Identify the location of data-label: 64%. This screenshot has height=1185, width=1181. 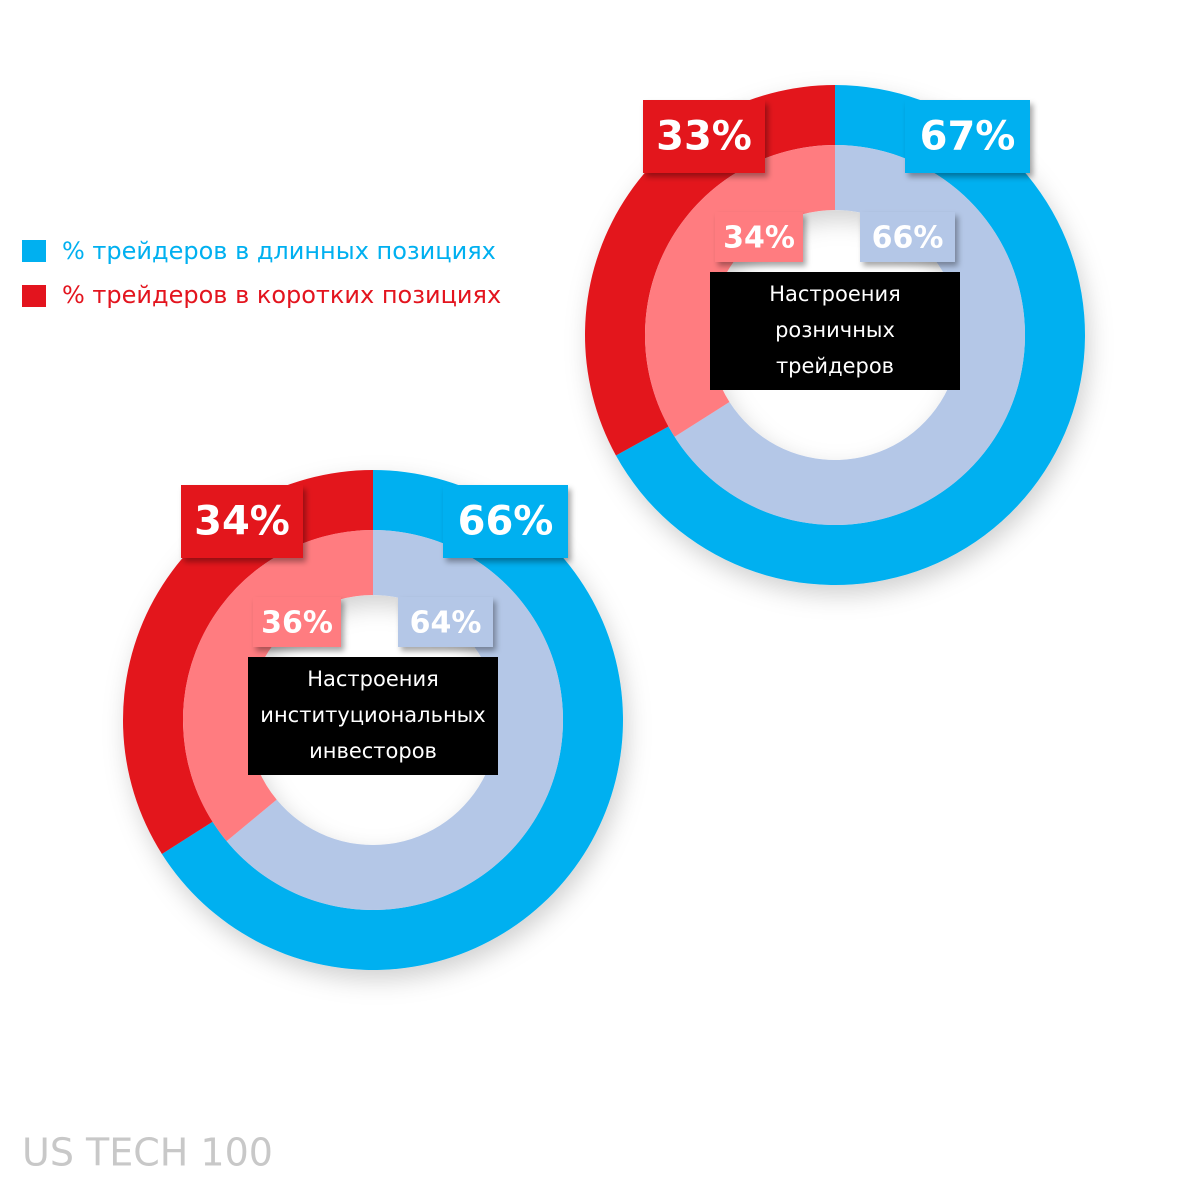
(446, 623).